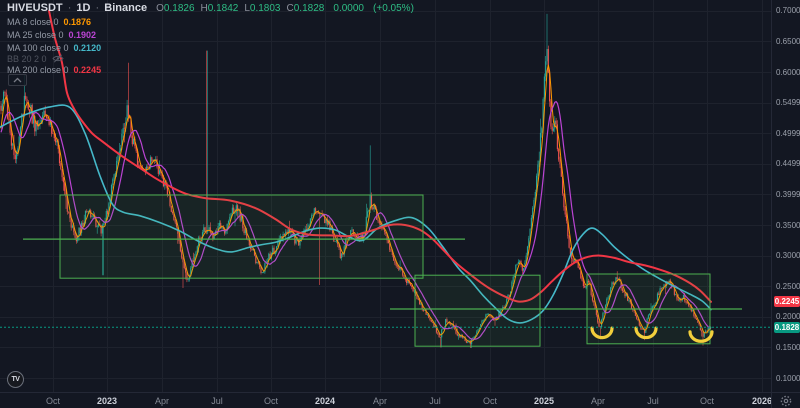 The height and width of the screenshot is (408, 800). I want to click on time-tick-label: 2023, so click(107, 401).